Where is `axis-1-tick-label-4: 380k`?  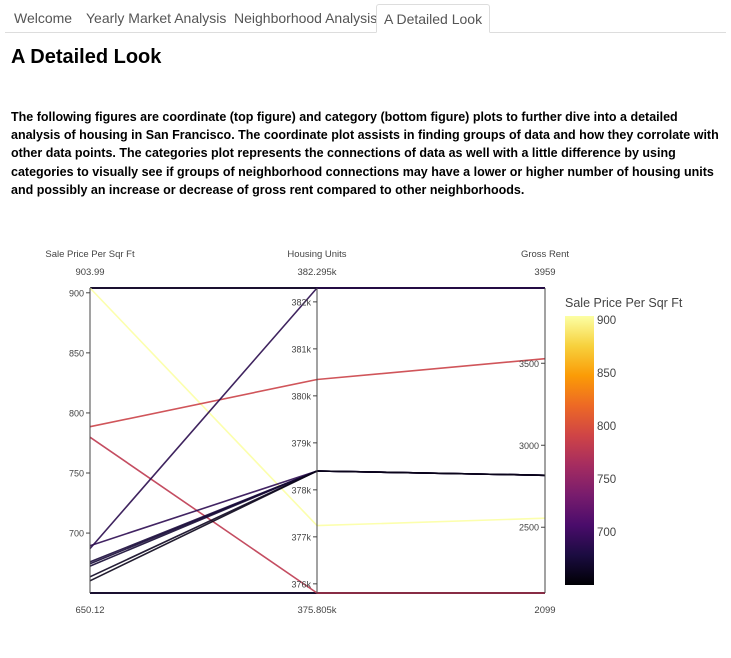
axis-1-tick-label-4: 380k is located at coordinates (301, 396).